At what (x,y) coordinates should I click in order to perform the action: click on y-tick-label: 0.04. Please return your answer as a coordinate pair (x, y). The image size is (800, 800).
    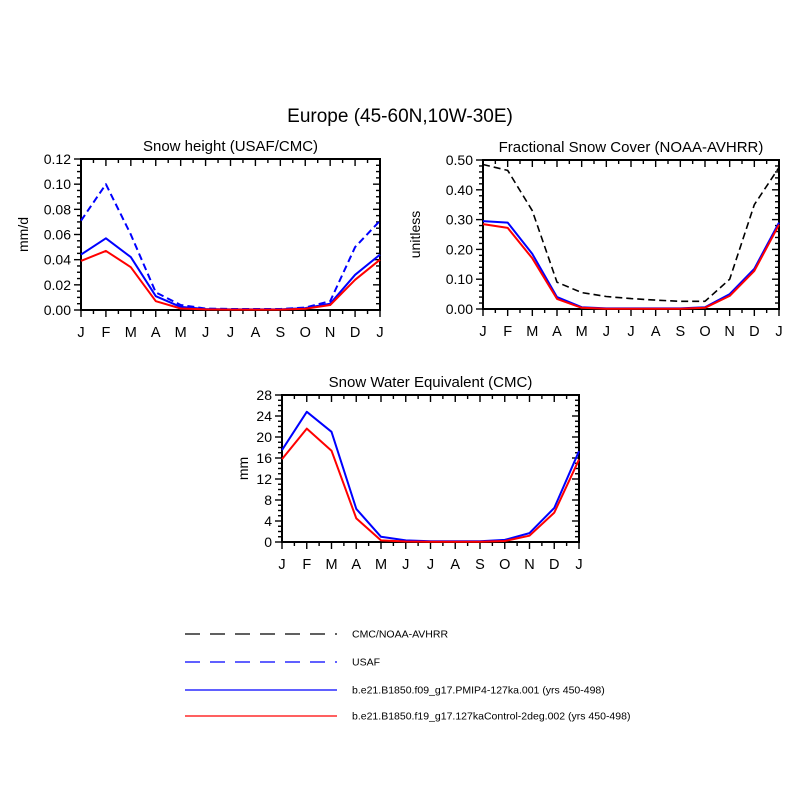
    Looking at the image, I should click on (57, 260).